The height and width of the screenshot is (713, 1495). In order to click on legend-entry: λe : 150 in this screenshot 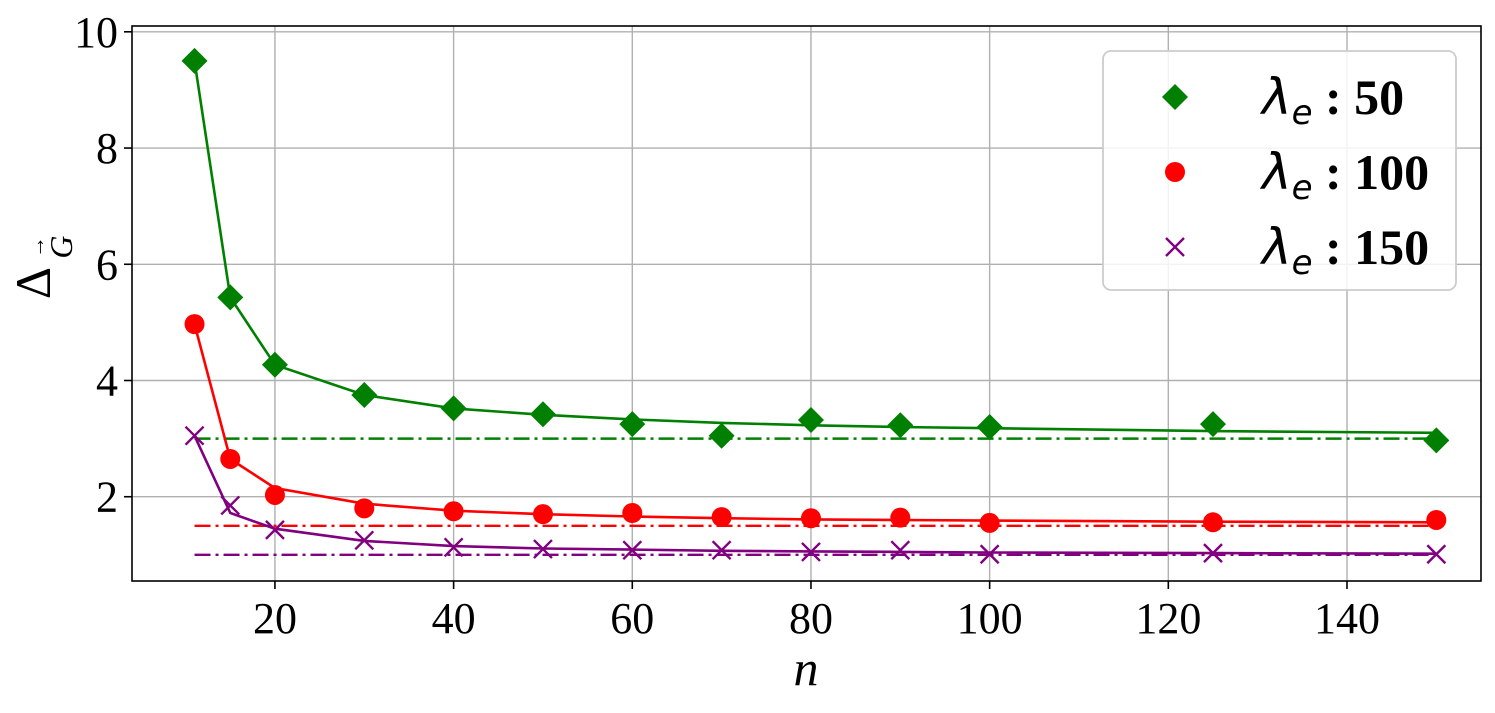, I will do `click(1297, 250)`.